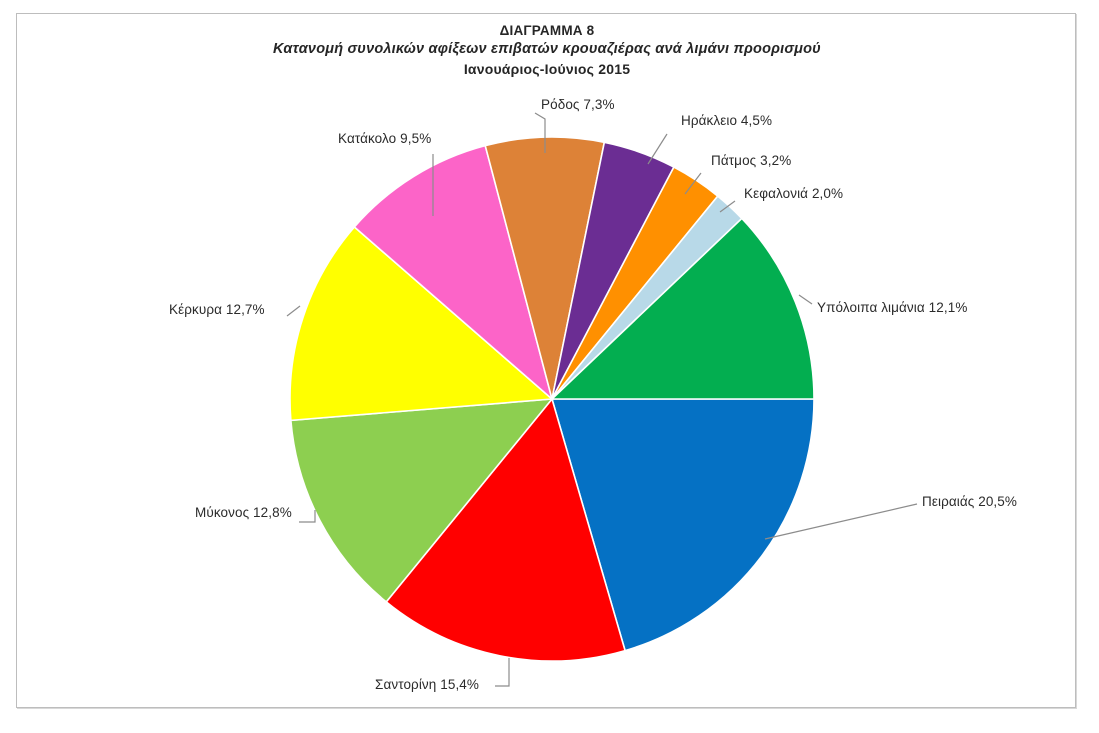  Describe the element at coordinates (727, 120) in the screenshot. I see `pie-label-irakleio: Ηράκλειο 4,5%` at that location.